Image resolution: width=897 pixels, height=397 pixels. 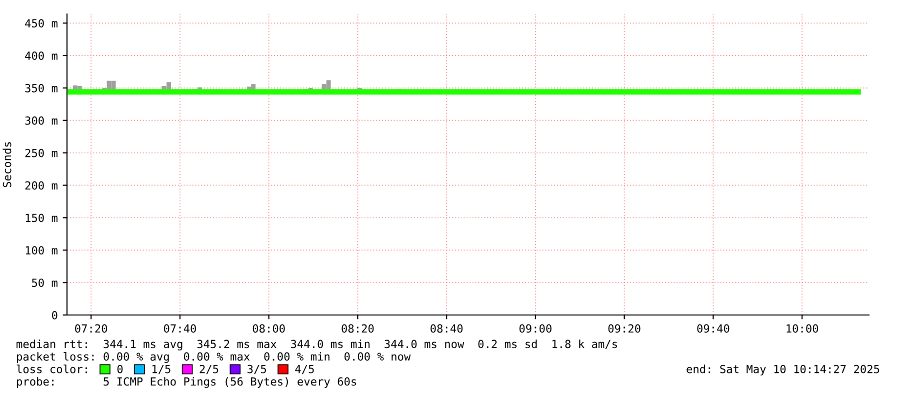 What do you see at coordinates (55, 315) in the screenshot?
I see `y-tick-label: 0` at bounding box center [55, 315].